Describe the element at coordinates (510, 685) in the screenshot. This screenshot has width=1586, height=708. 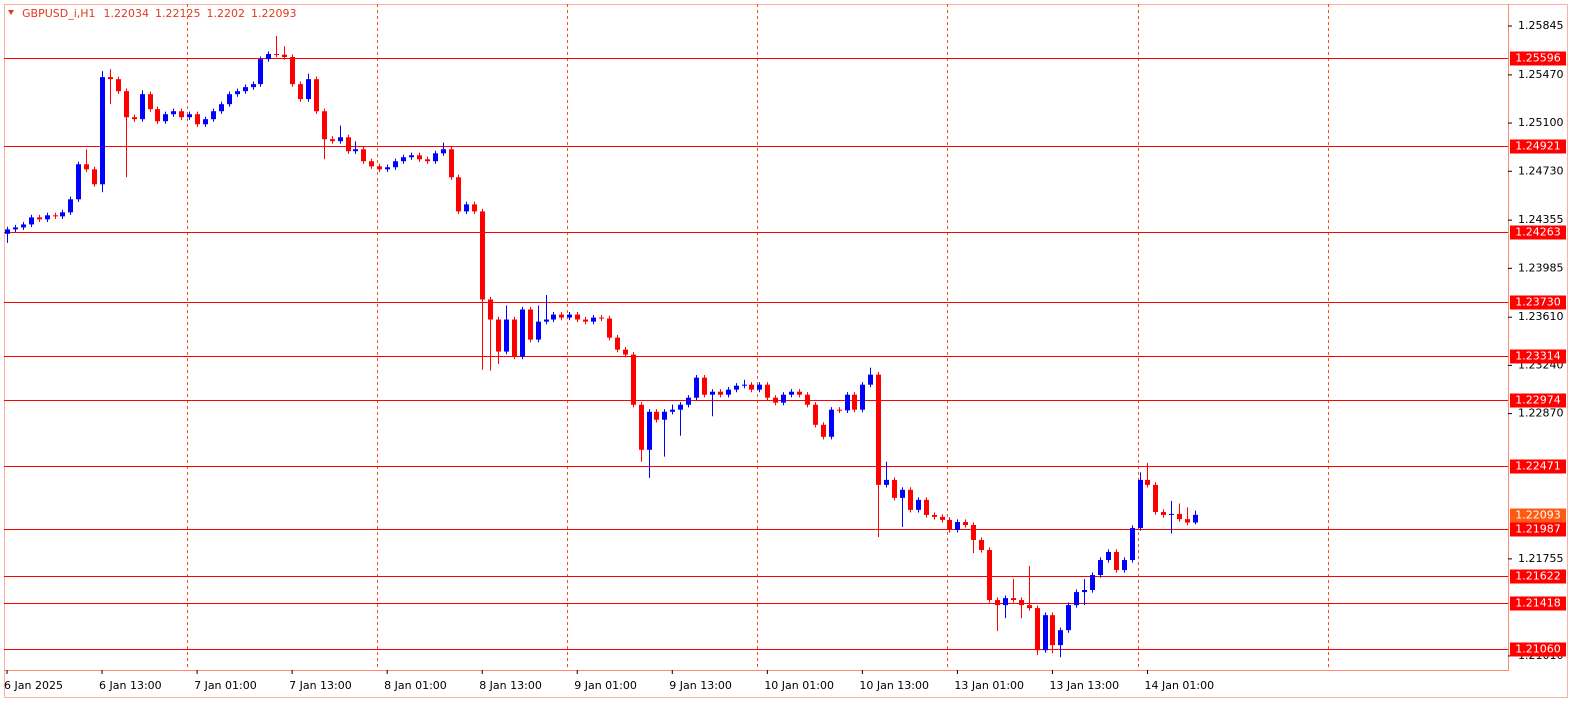
I see `x-tick-label: 8 Jan 13:00` at that location.